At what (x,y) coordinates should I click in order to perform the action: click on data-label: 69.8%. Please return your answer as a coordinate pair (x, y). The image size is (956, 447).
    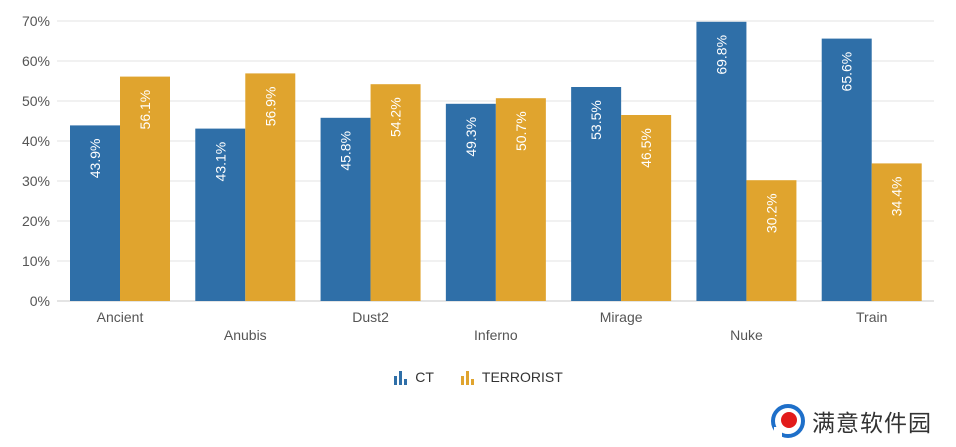
    Looking at the image, I should click on (721, 55).